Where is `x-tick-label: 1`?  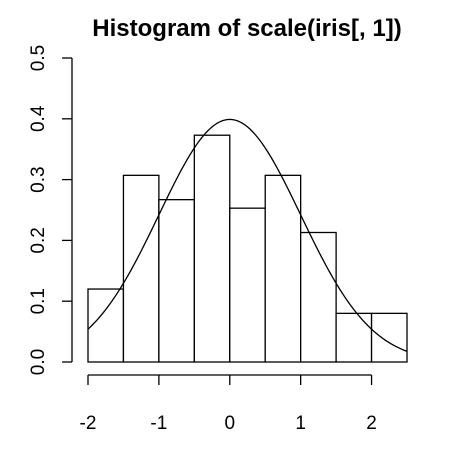
x-tick-label: 1 is located at coordinates (300, 423).